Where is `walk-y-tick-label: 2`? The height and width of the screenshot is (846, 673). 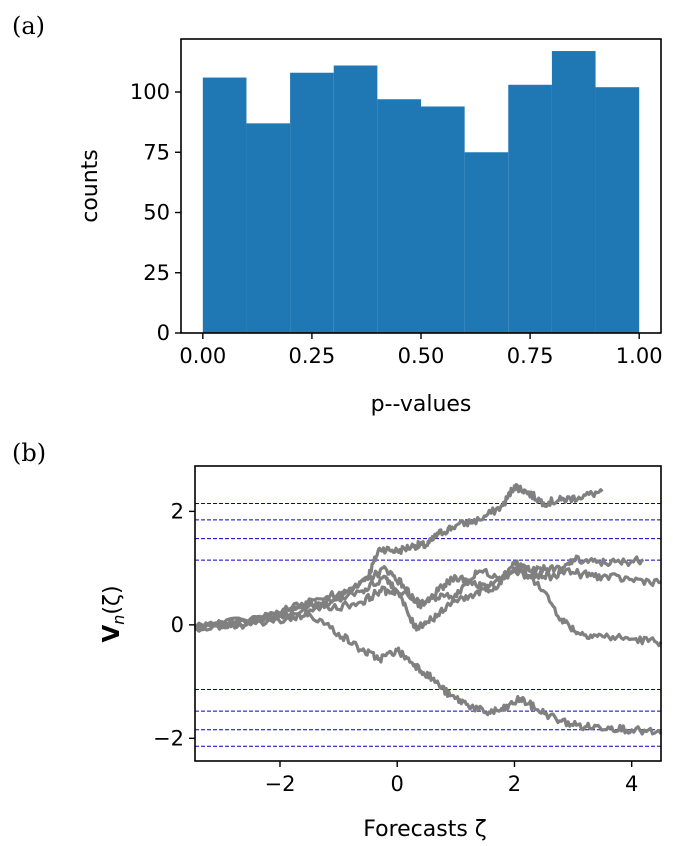 walk-y-tick-label: 2 is located at coordinates (177, 511).